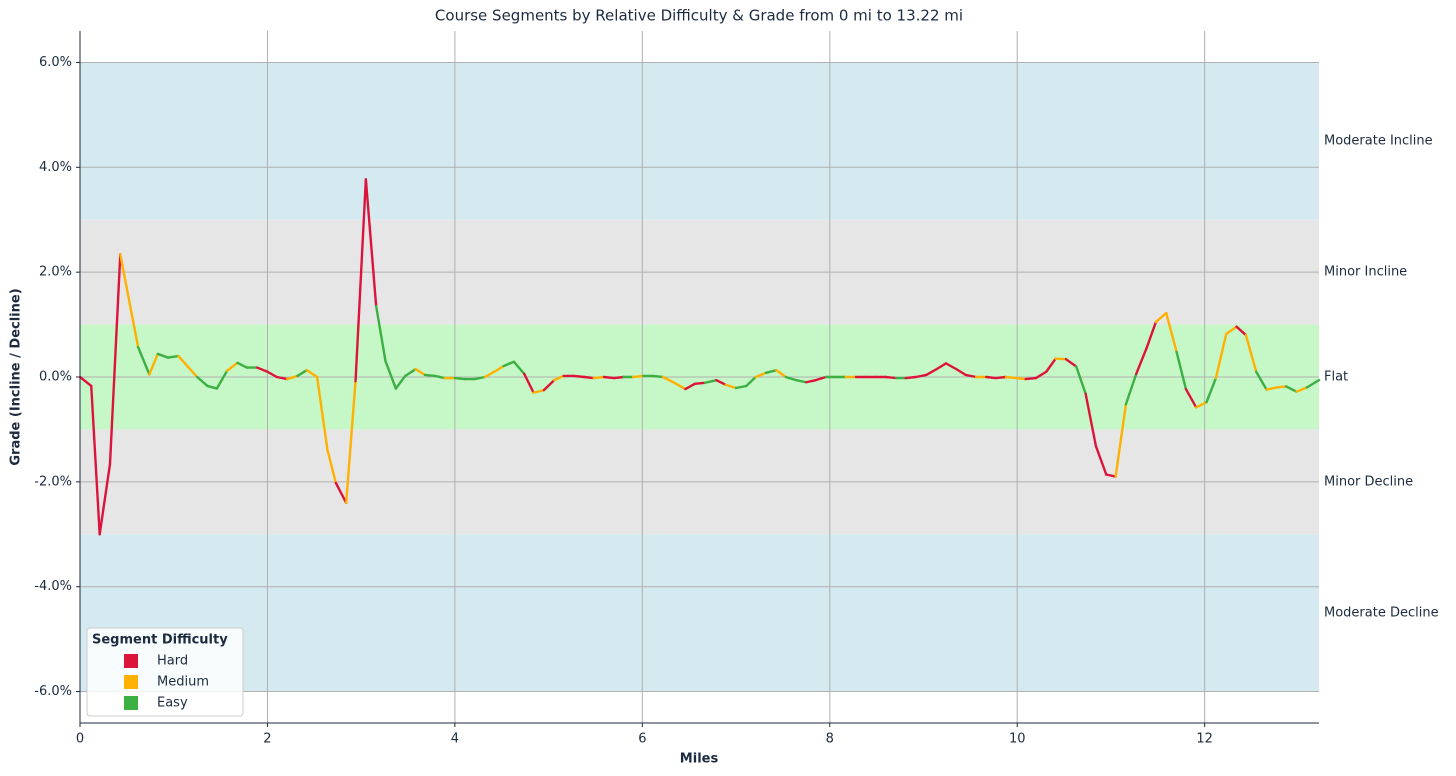 The height and width of the screenshot is (776, 1456). Describe the element at coordinates (53, 586) in the screenshot. I see `y-tick-label: -4.0%` at that location.